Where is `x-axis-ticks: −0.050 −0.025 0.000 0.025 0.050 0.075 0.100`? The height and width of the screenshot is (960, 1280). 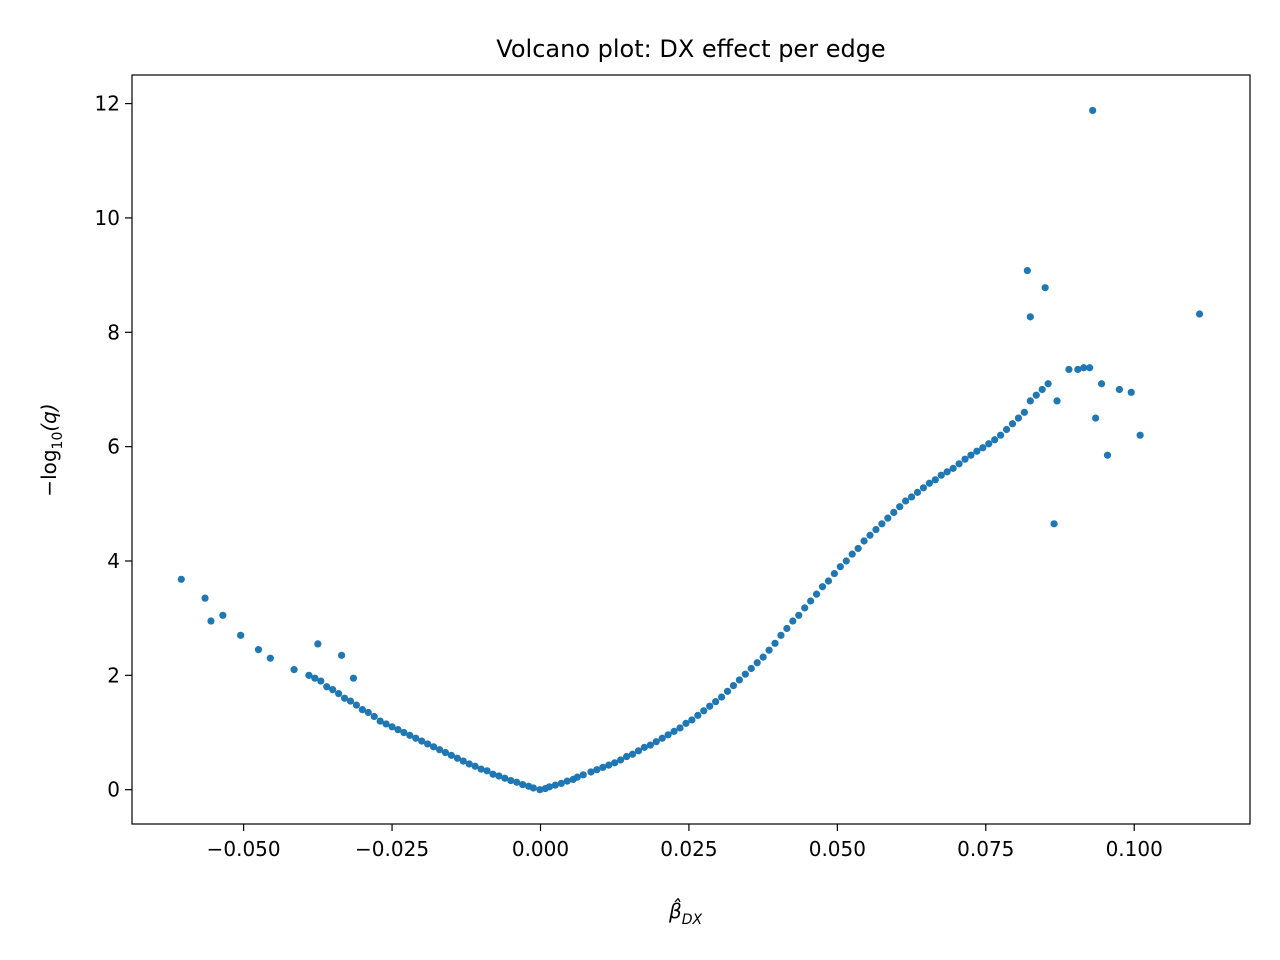
x-axis-ticks: −0.050 −0.025 0.000 0.025 0.050 0.075 0.100 is located at coordinates (685, 842).